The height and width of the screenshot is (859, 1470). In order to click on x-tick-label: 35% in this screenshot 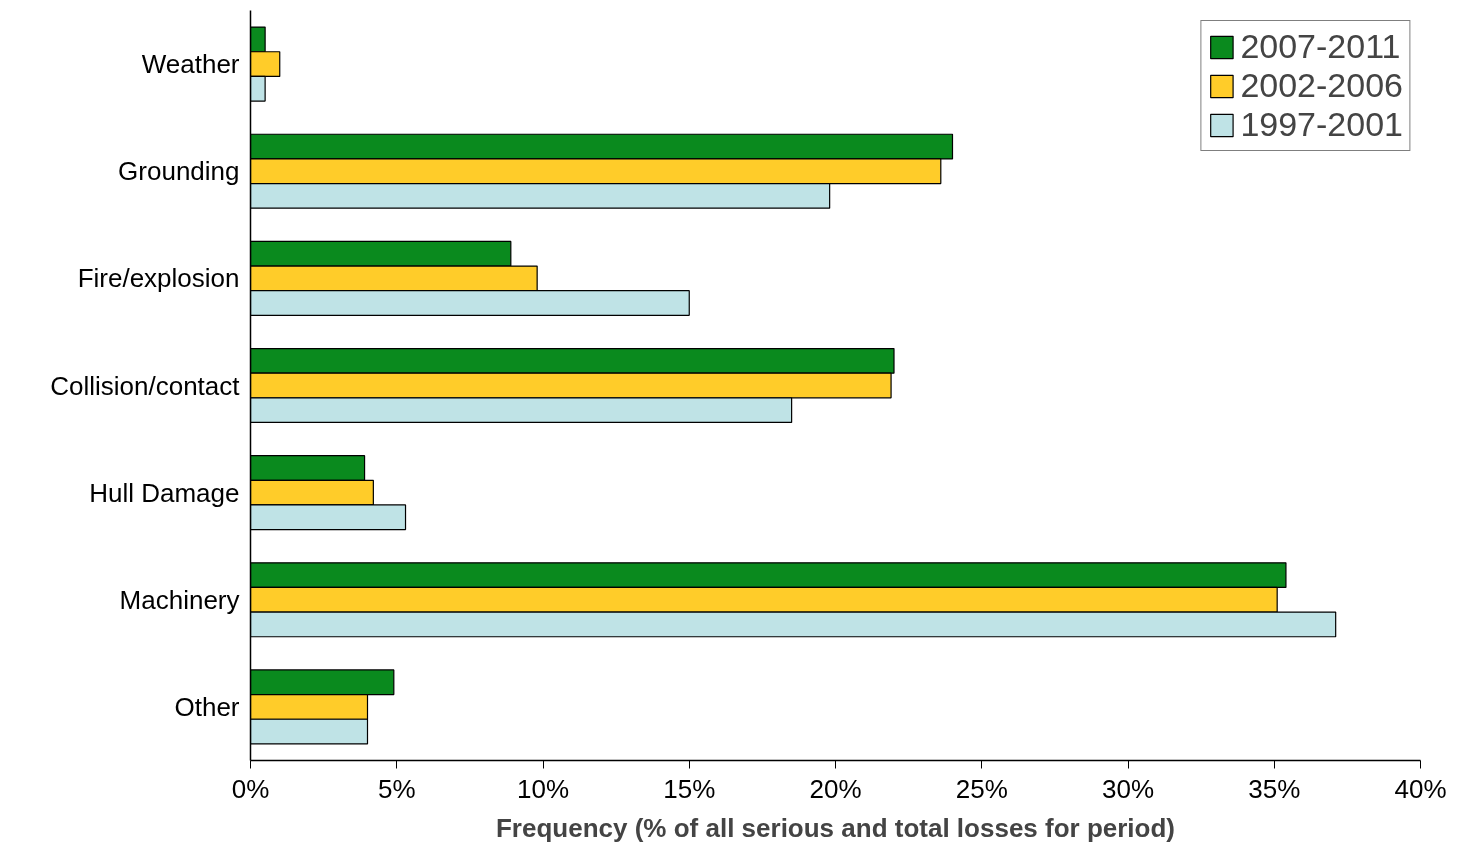, I will do `click(1274, 788)`.